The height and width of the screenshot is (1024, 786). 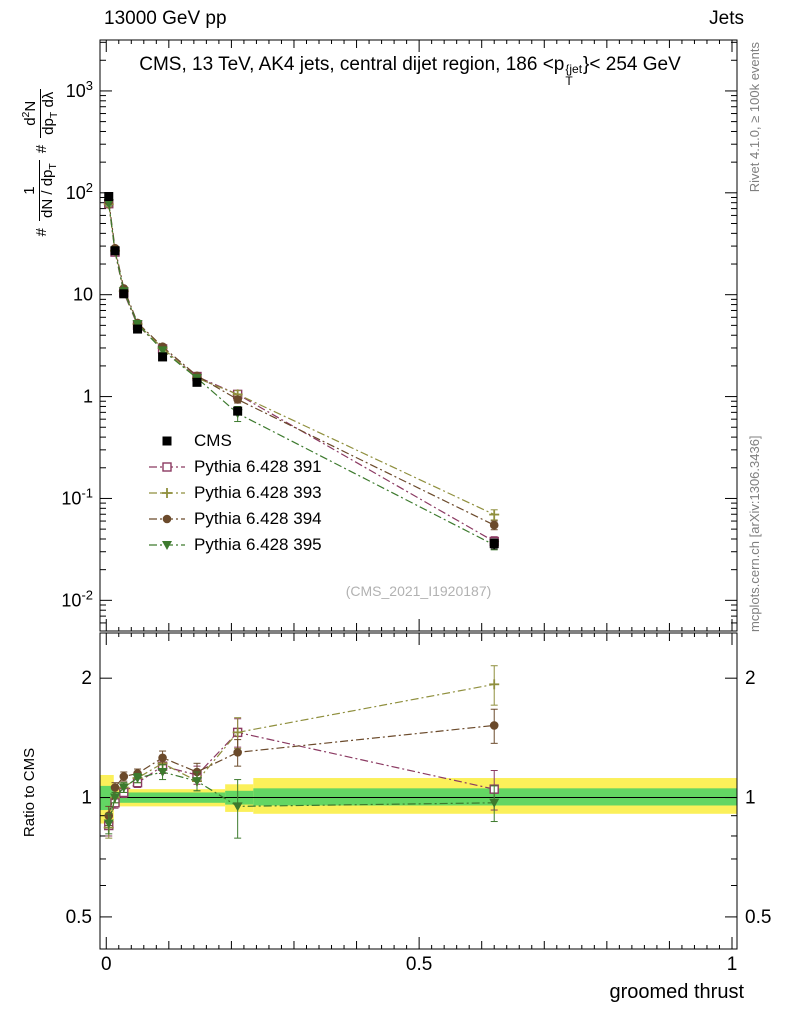 What do you see at coordinates (167, 467) in the screenshot?
I see `pythia-391-marker-icon` at bounding box center [167, 467].